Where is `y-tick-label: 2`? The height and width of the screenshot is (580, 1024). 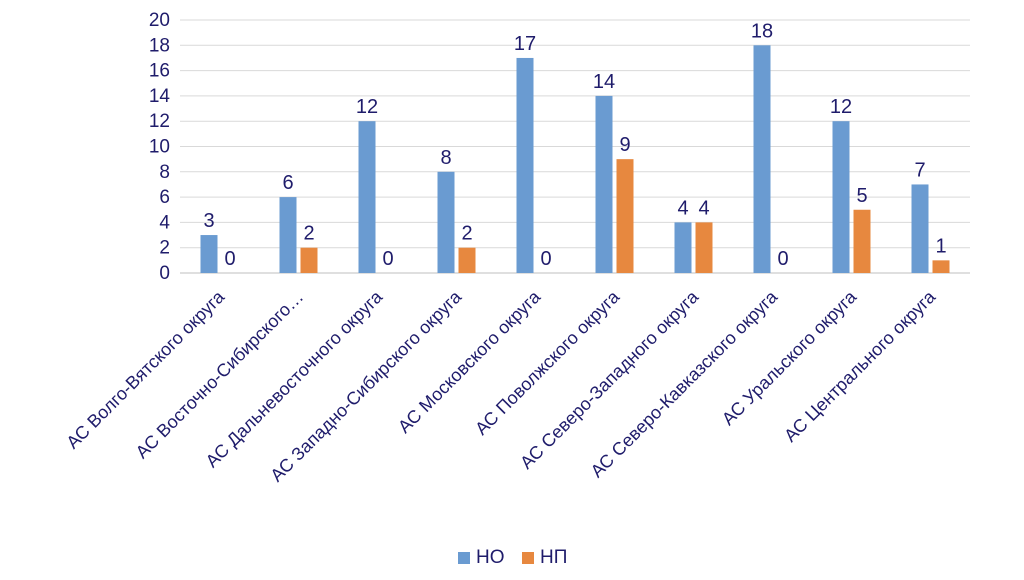 y-tick-label: 2 is located at coordinates (164, 248).